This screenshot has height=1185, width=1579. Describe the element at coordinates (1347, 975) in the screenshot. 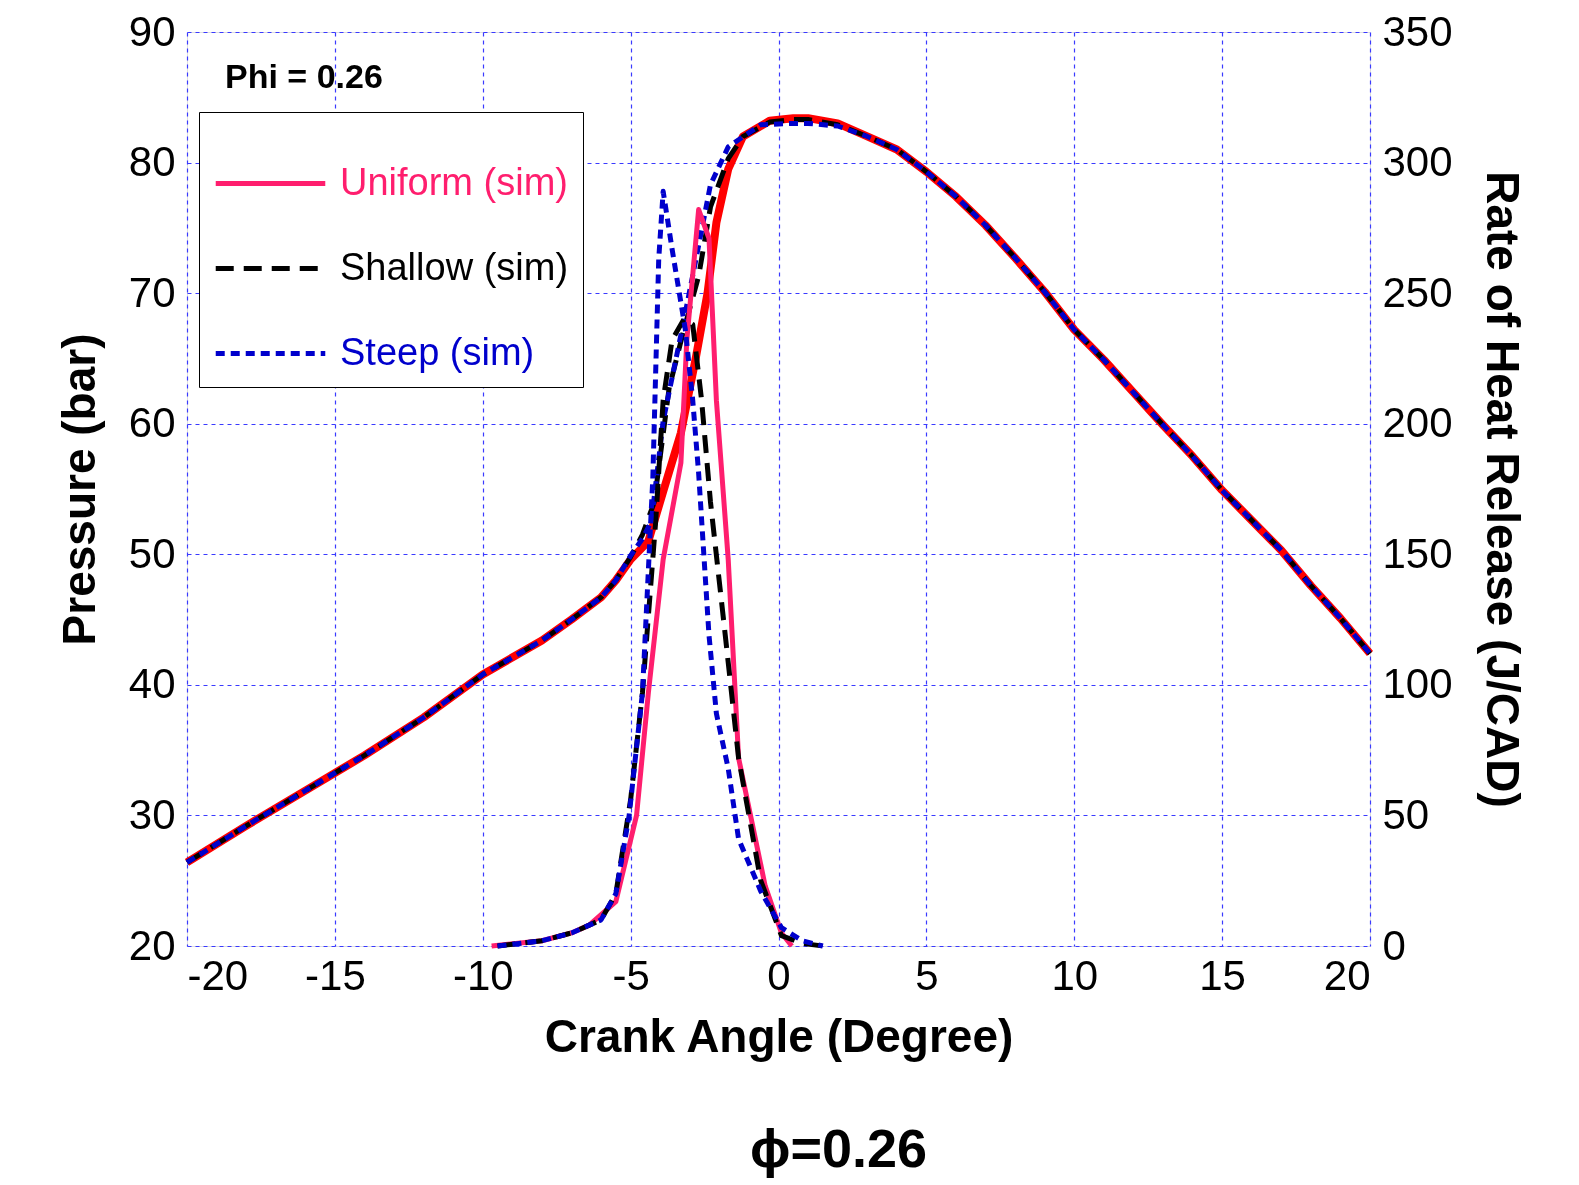

I see `x-tick-label: 20` at that location.